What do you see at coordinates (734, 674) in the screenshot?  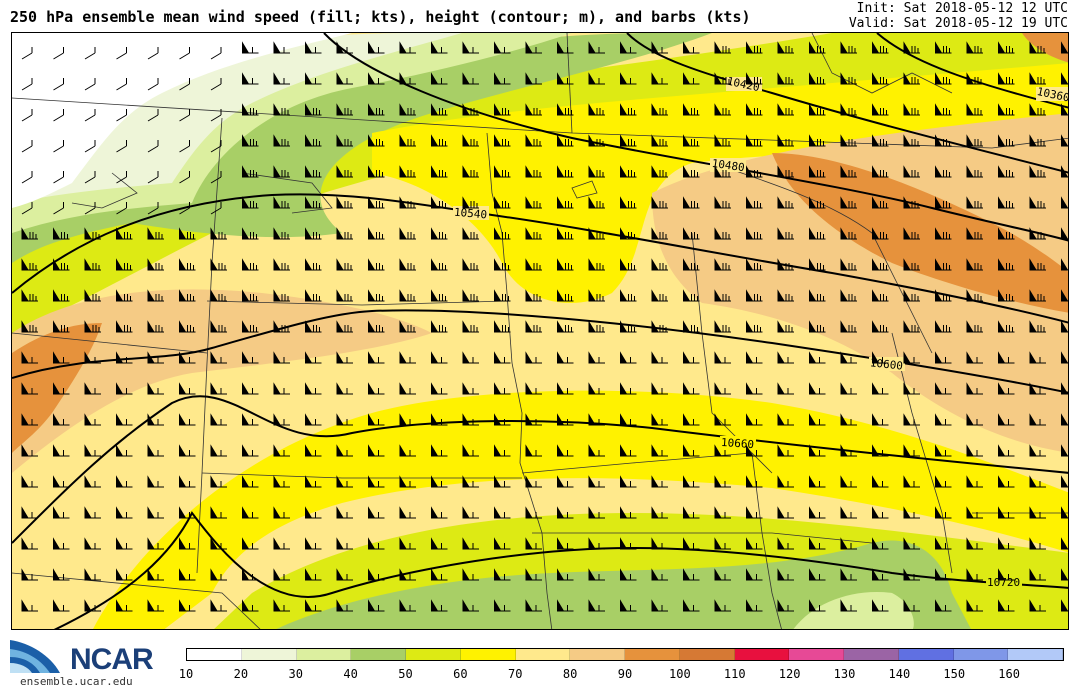 I see `colorbar-tick-label: 110` at bounding box center [734, 674].